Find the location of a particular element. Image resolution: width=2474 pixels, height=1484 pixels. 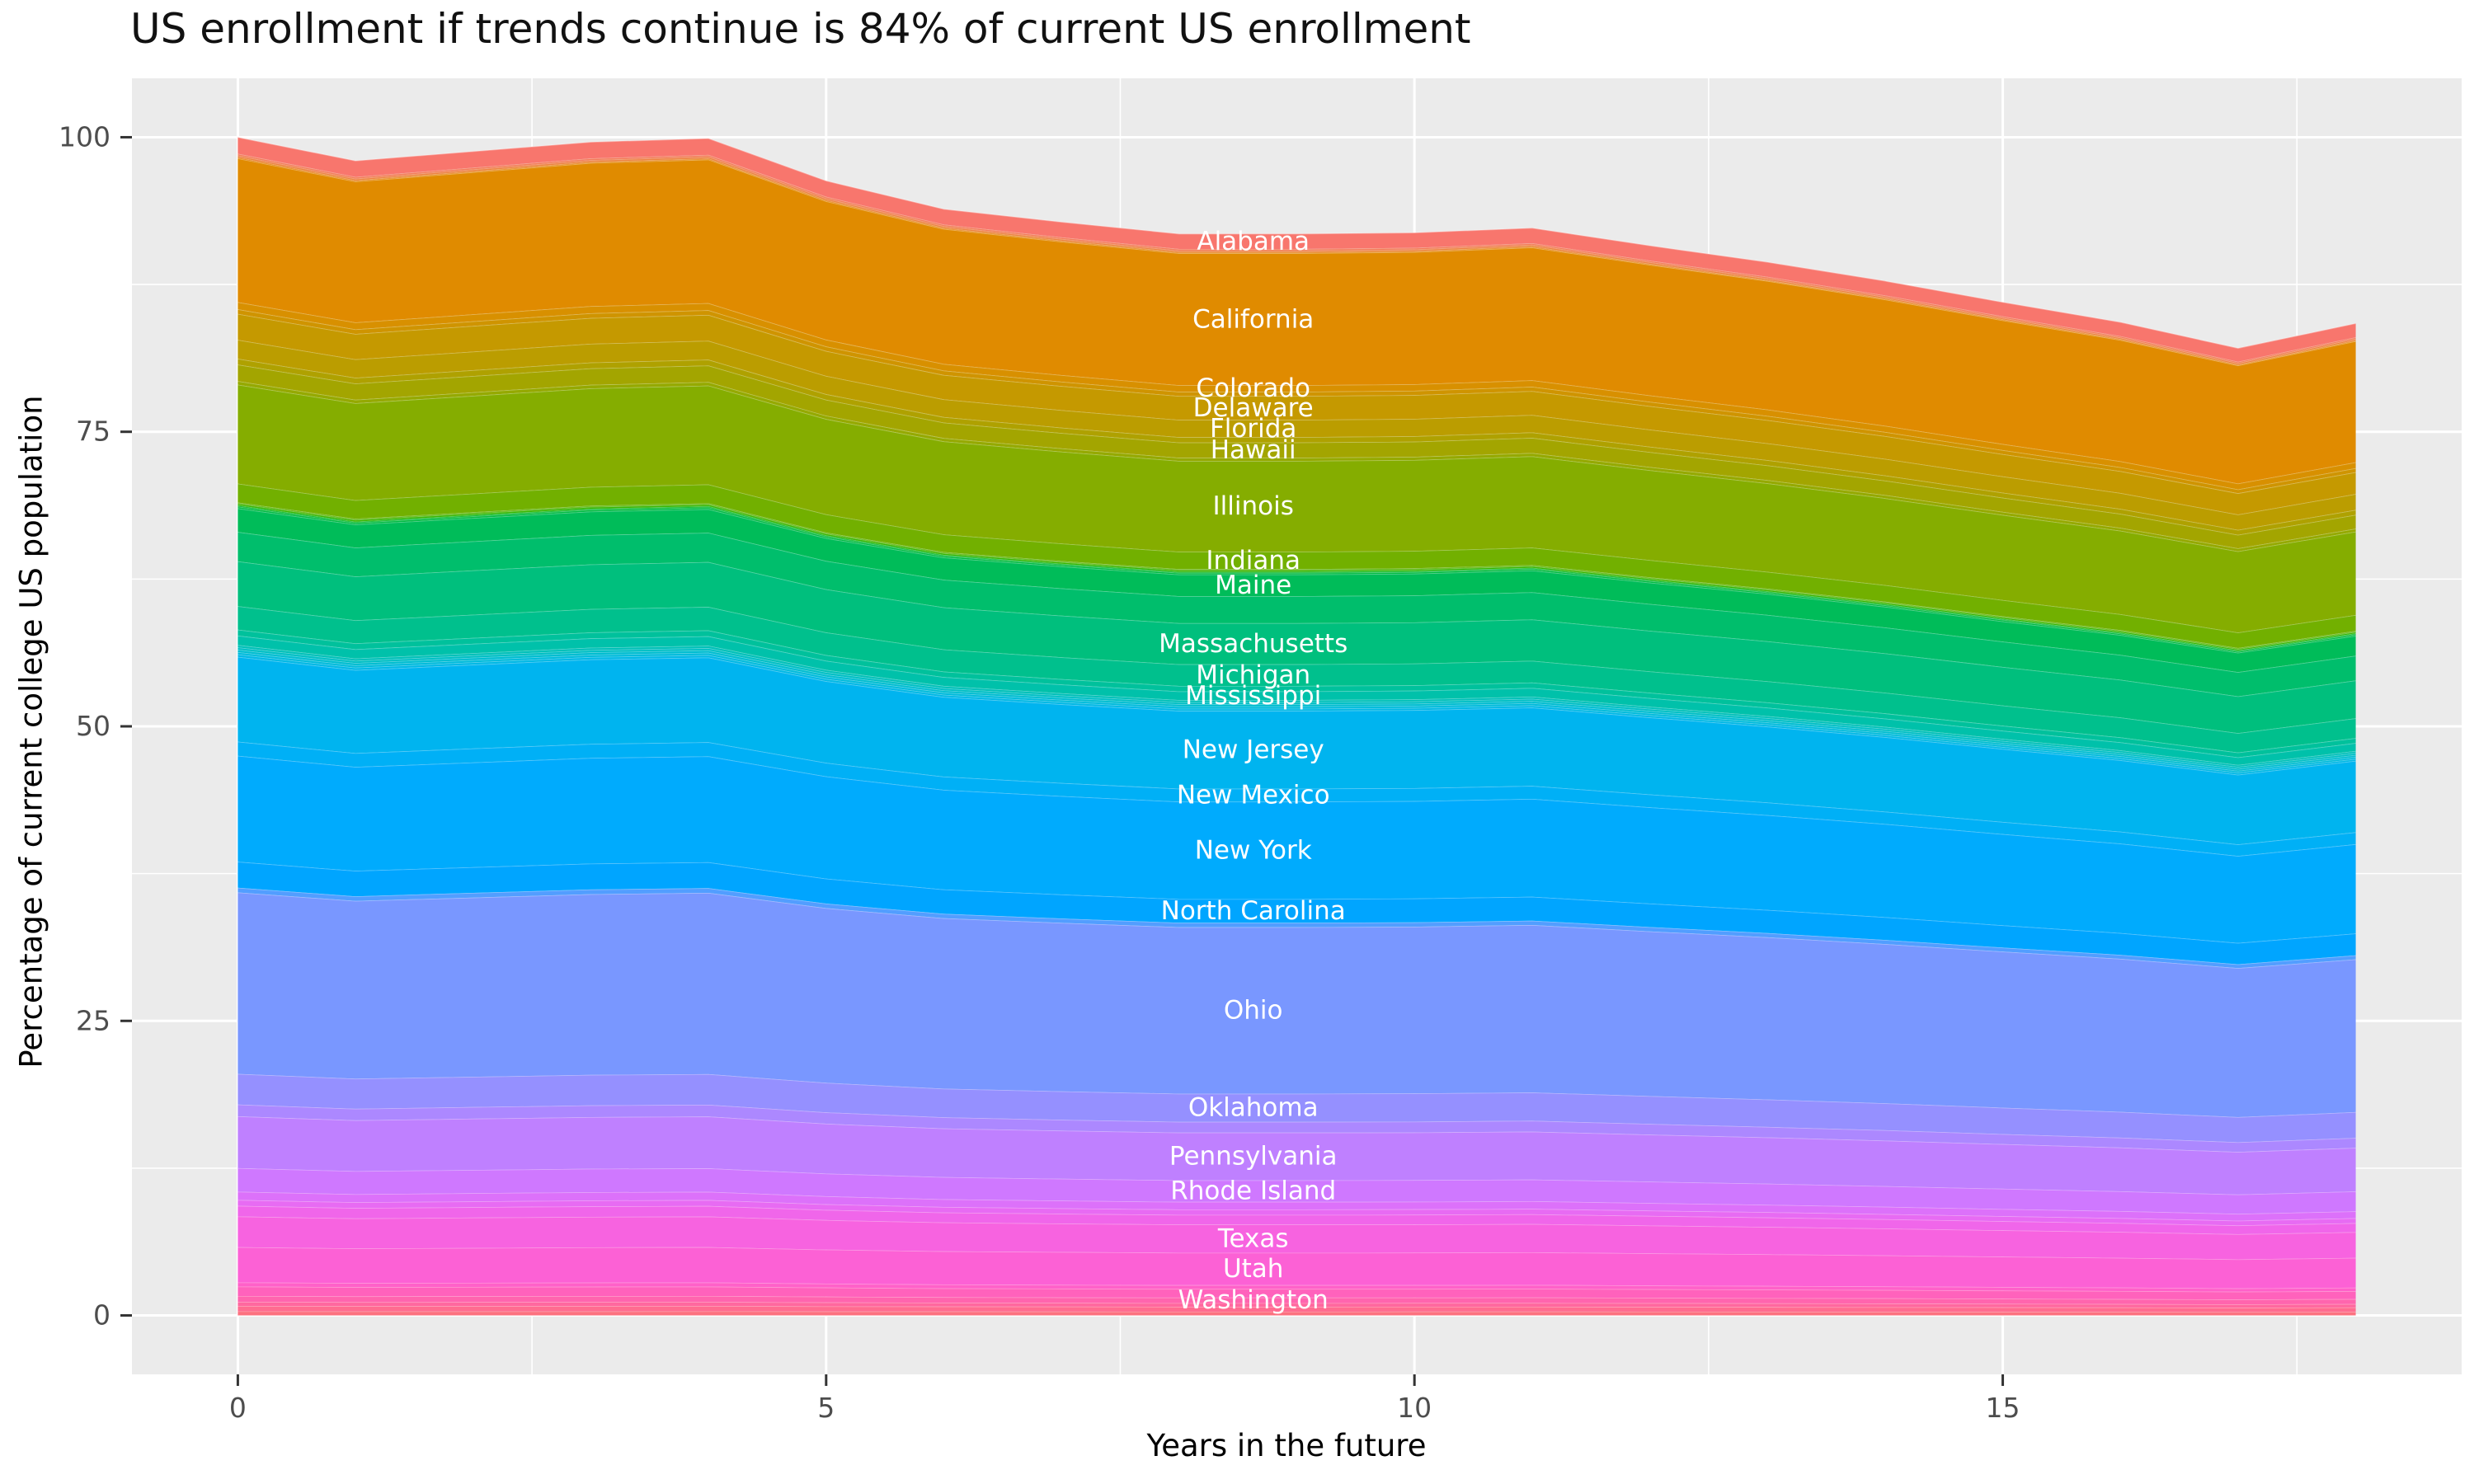

area-band-west-virginia is located at coordinates (1297, 1305).